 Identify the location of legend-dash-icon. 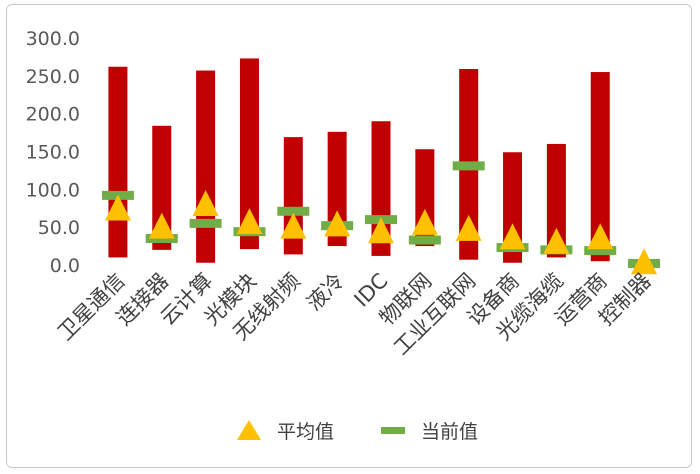
(393, 430).